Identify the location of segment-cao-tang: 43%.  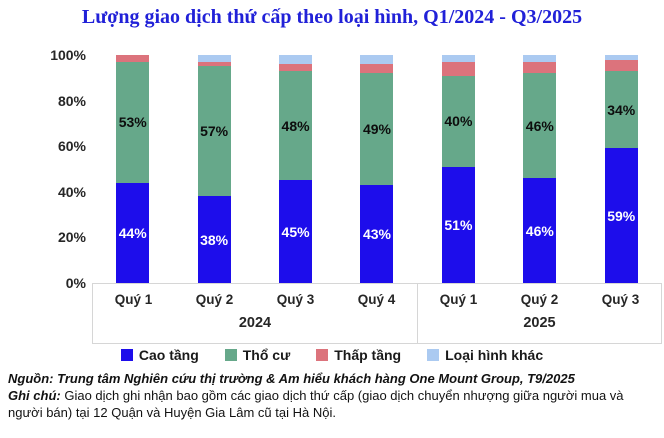
(377, 233).